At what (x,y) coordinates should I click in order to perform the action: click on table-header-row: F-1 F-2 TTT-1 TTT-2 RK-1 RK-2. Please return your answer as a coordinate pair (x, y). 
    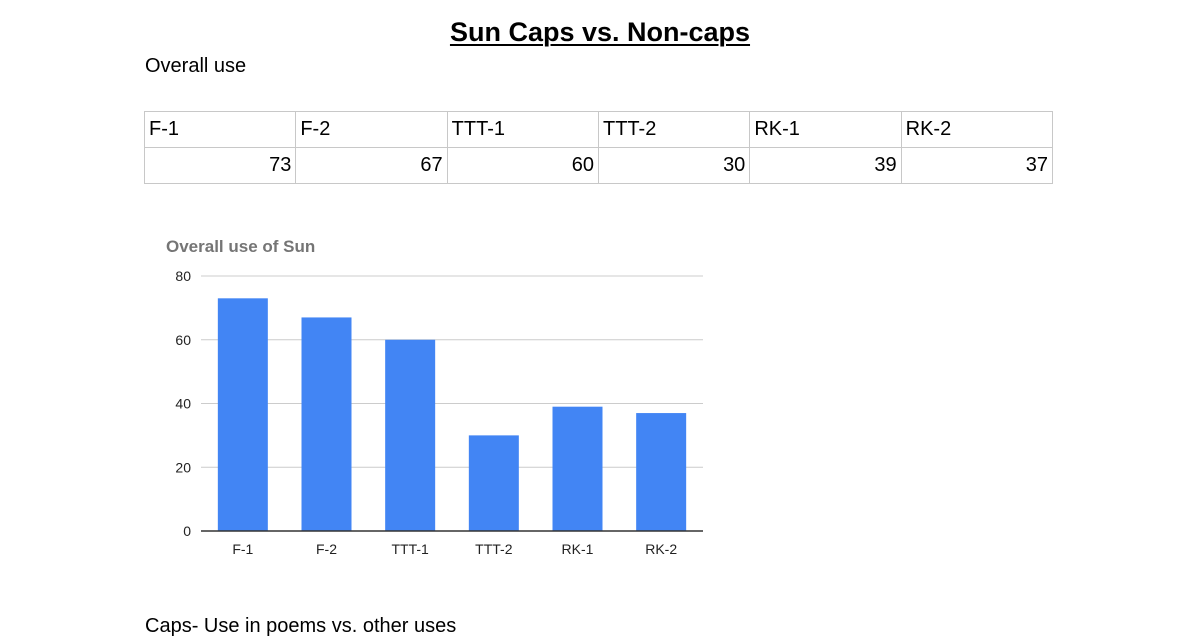
    Looking at the image, I should click on (598, 129).